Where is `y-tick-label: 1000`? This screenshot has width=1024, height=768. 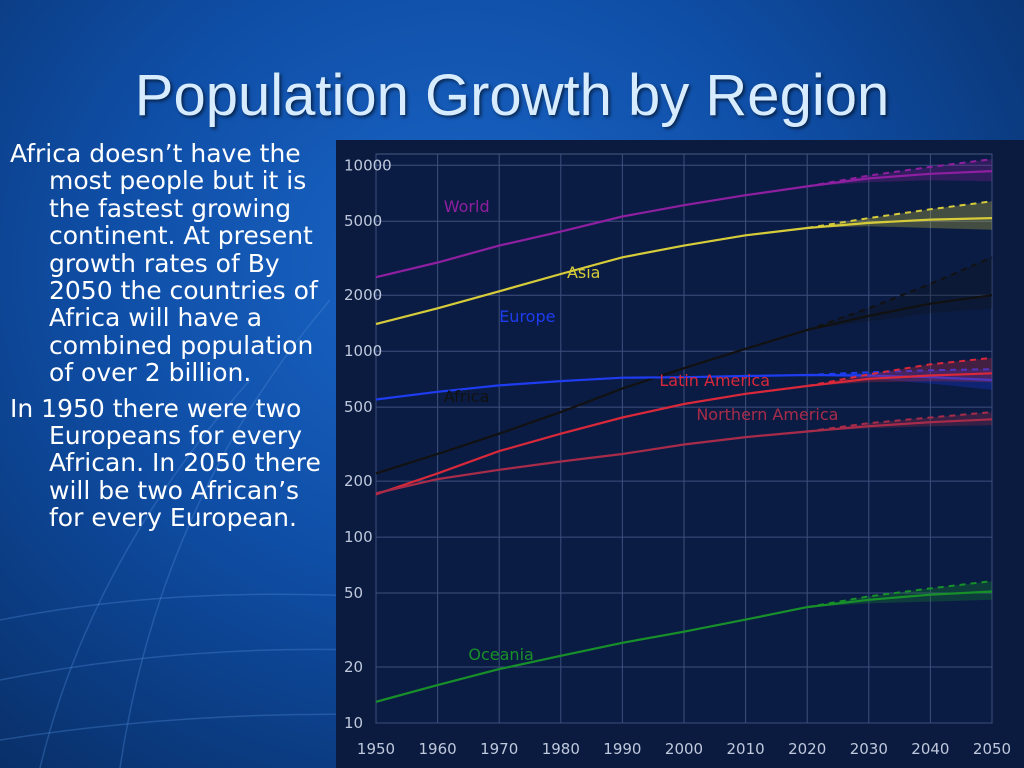 y-tick-label: 1000 is located at coordinates (363, 351).